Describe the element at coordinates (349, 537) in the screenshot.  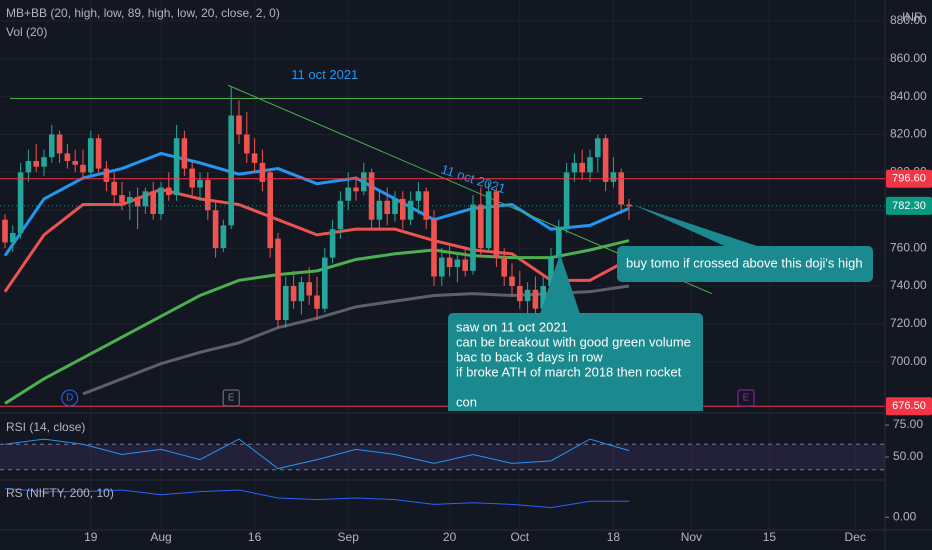
I see `x-tick-label: Sep` at that location.